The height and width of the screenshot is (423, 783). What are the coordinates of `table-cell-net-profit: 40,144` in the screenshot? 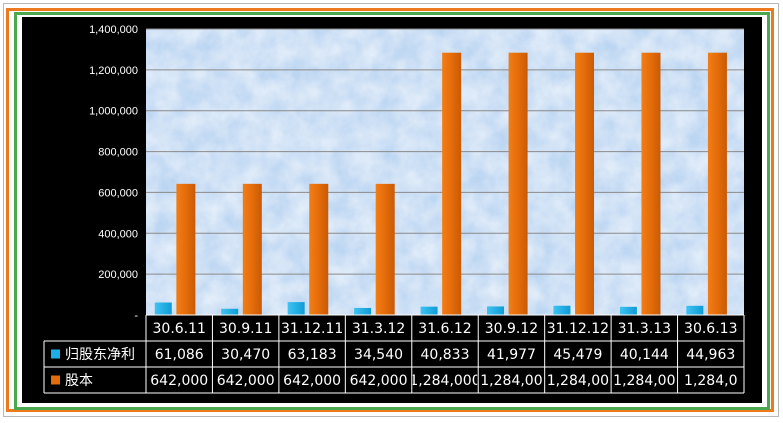 It's located at (644, 355).